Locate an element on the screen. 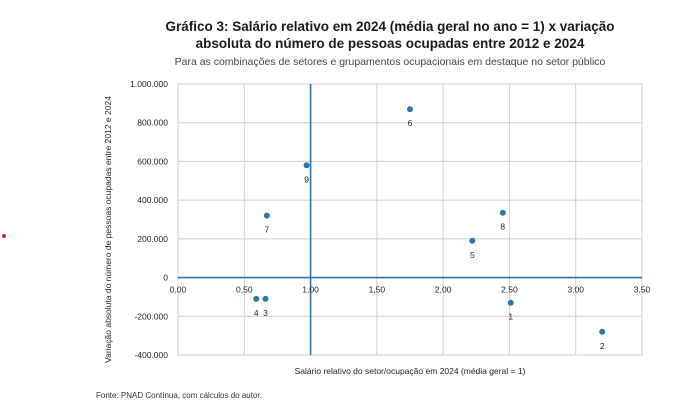 Image resolution: width=675 pixels, height=415 pixels. point-label-3: 3 is located at coordinates (265, 313).